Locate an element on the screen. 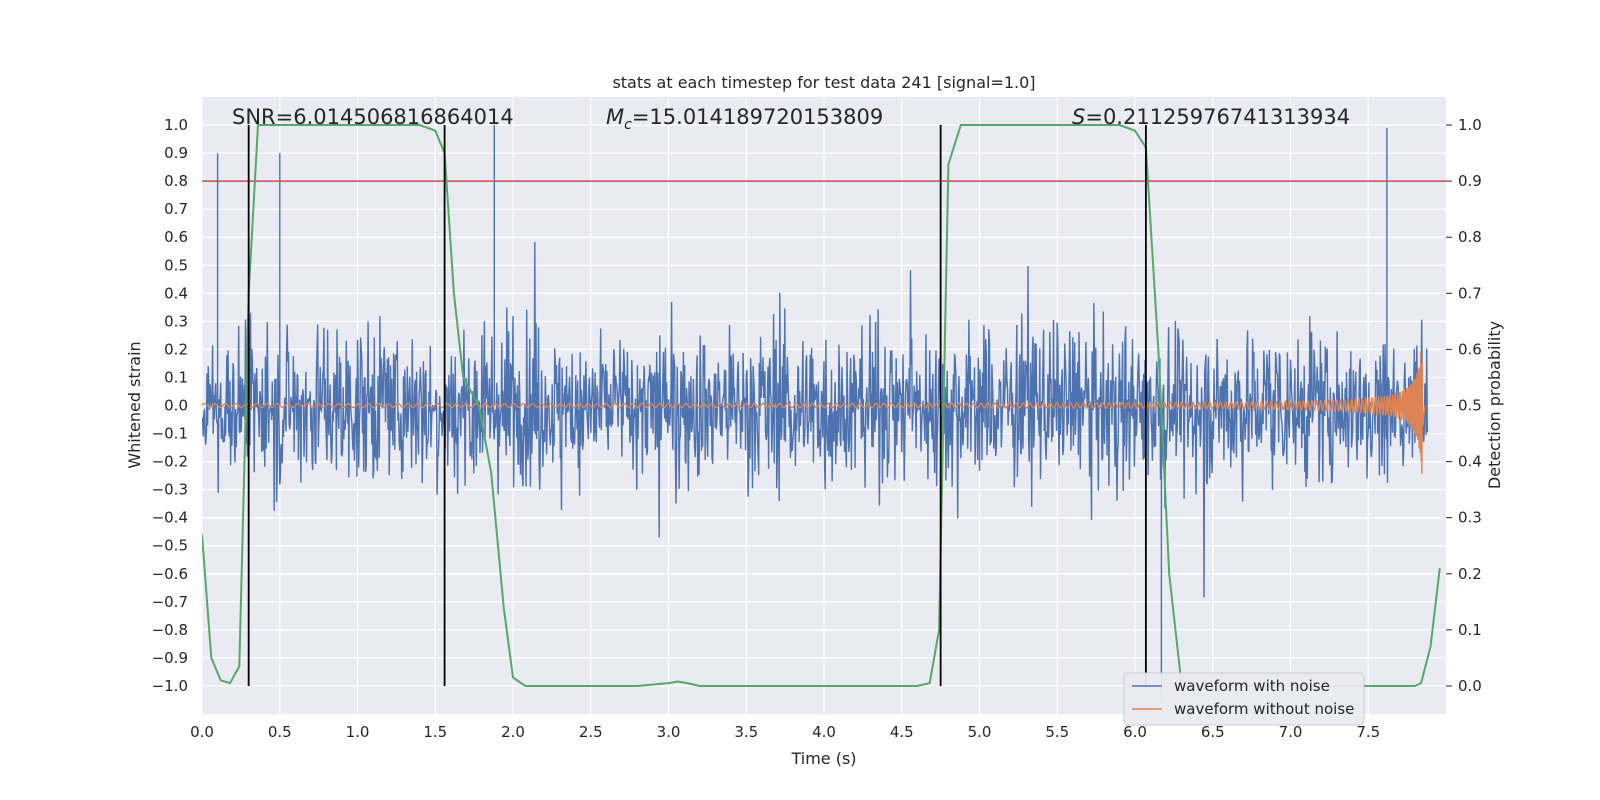  chirp-mass-annotation: Mc=15.014189720153809 is located at coordinates (744, 119).